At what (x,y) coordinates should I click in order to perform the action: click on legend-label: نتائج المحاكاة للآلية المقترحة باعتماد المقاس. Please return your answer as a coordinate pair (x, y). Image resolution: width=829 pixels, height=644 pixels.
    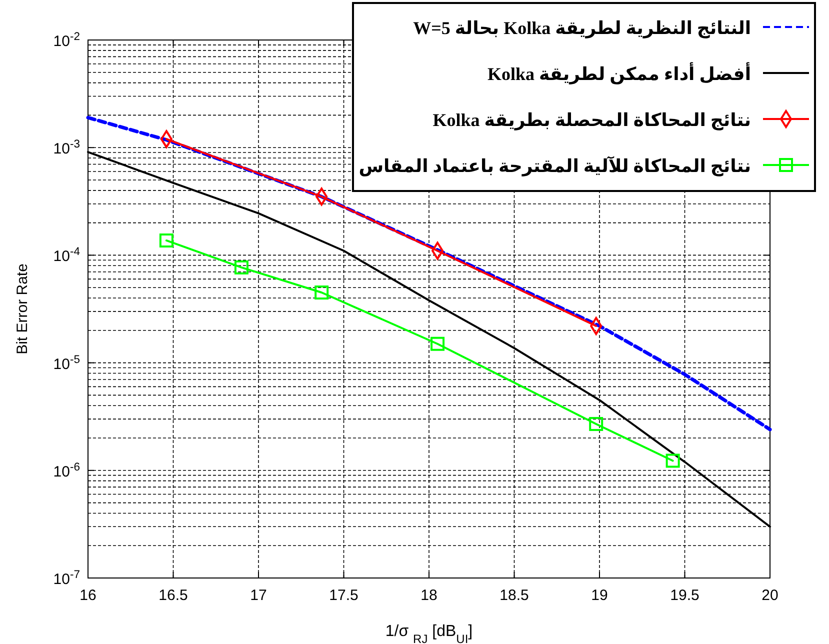
    Looking at the image, I should click on (554, 166).